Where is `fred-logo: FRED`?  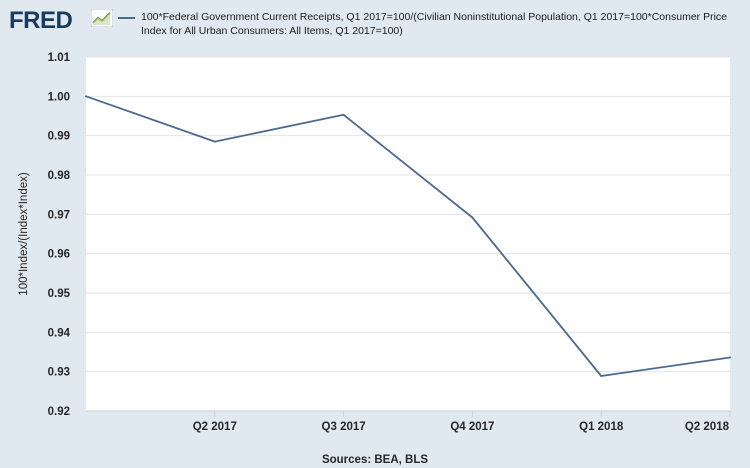 fred-logo: FRED is located at coordinates (41, 20).